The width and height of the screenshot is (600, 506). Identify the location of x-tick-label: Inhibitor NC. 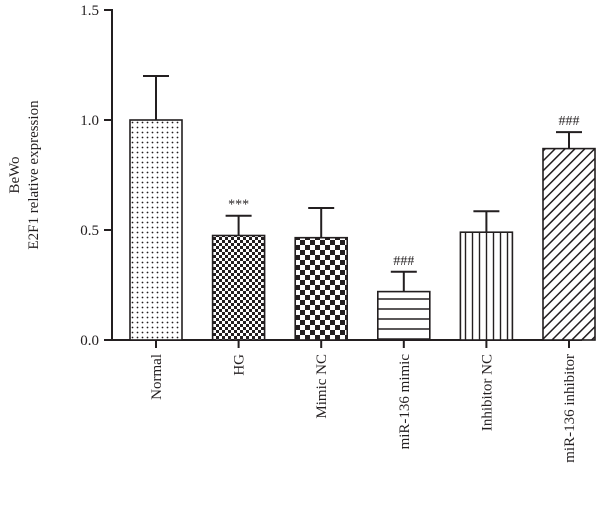
(487, 392).